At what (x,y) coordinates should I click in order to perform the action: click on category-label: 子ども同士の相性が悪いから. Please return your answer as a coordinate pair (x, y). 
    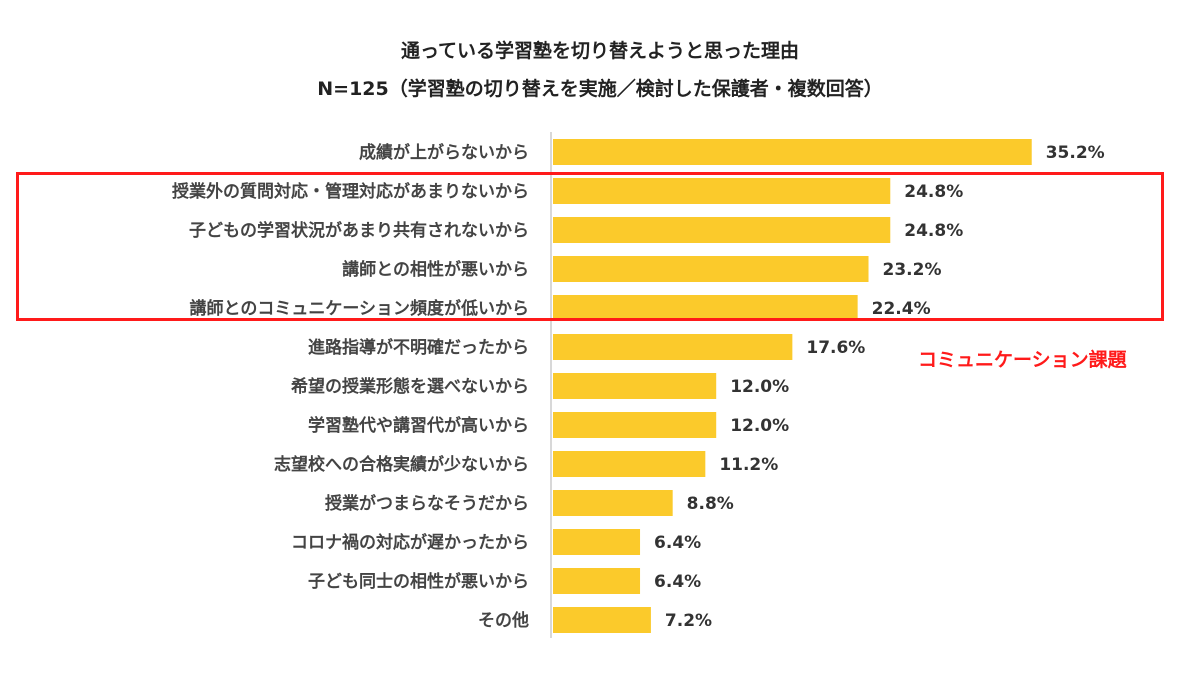
    Looking at the image, I should click on (418, 581).